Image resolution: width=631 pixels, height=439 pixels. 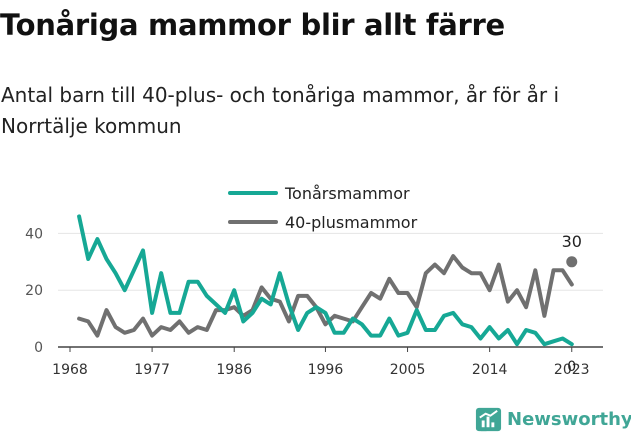 What do you see at coordinates (572, 262) in the screenshot?
I see `forty-plus-end-point` at bounding box center [572, 262].